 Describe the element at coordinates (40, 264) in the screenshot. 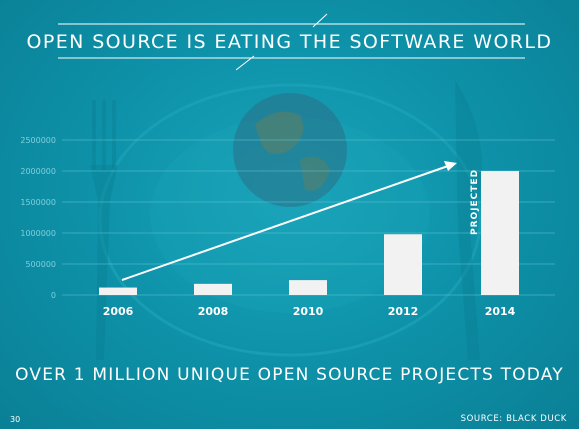

I see `y-tick-label: 500000` at that location.